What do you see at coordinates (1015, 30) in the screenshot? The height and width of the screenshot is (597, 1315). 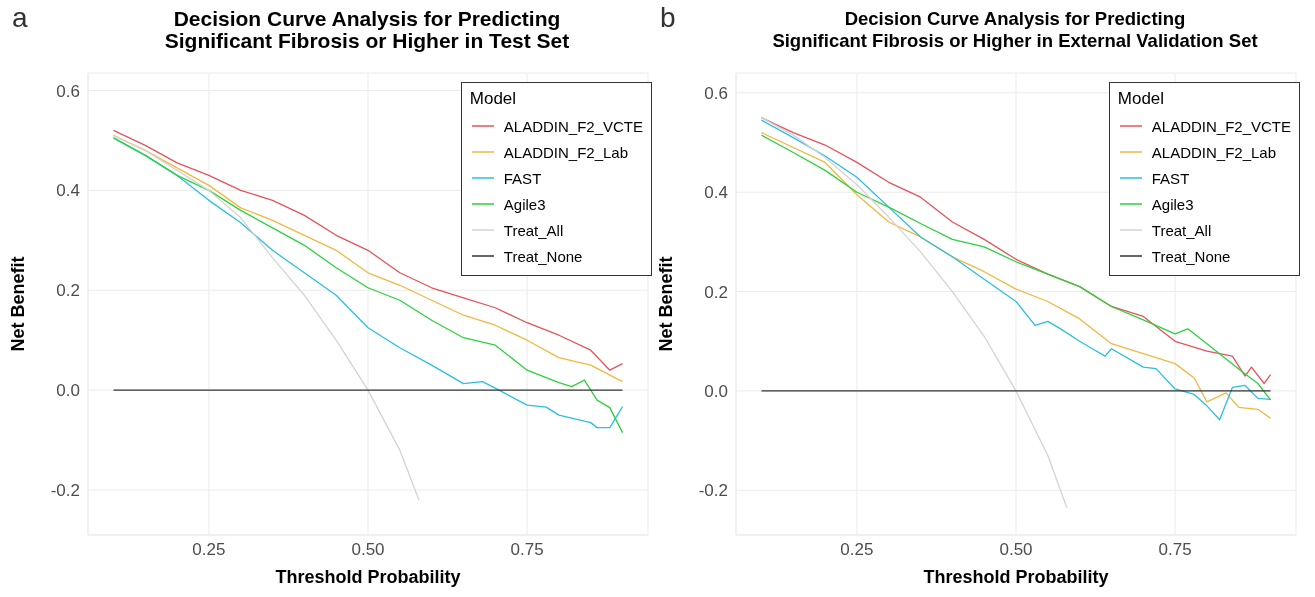 I see `chart-title: Decision Curve Analysis for Predicting Significant Fibrosis or Higher in External Validation Set` at bounding box center [1015, 30].